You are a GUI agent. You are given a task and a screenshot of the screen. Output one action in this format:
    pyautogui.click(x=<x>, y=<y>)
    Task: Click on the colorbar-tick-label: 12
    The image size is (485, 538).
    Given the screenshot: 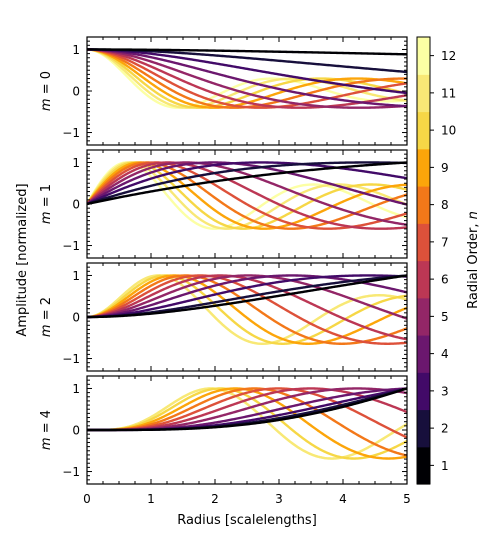 What is the action you would take?
    pyautogui.click(x=448, y=56)
    